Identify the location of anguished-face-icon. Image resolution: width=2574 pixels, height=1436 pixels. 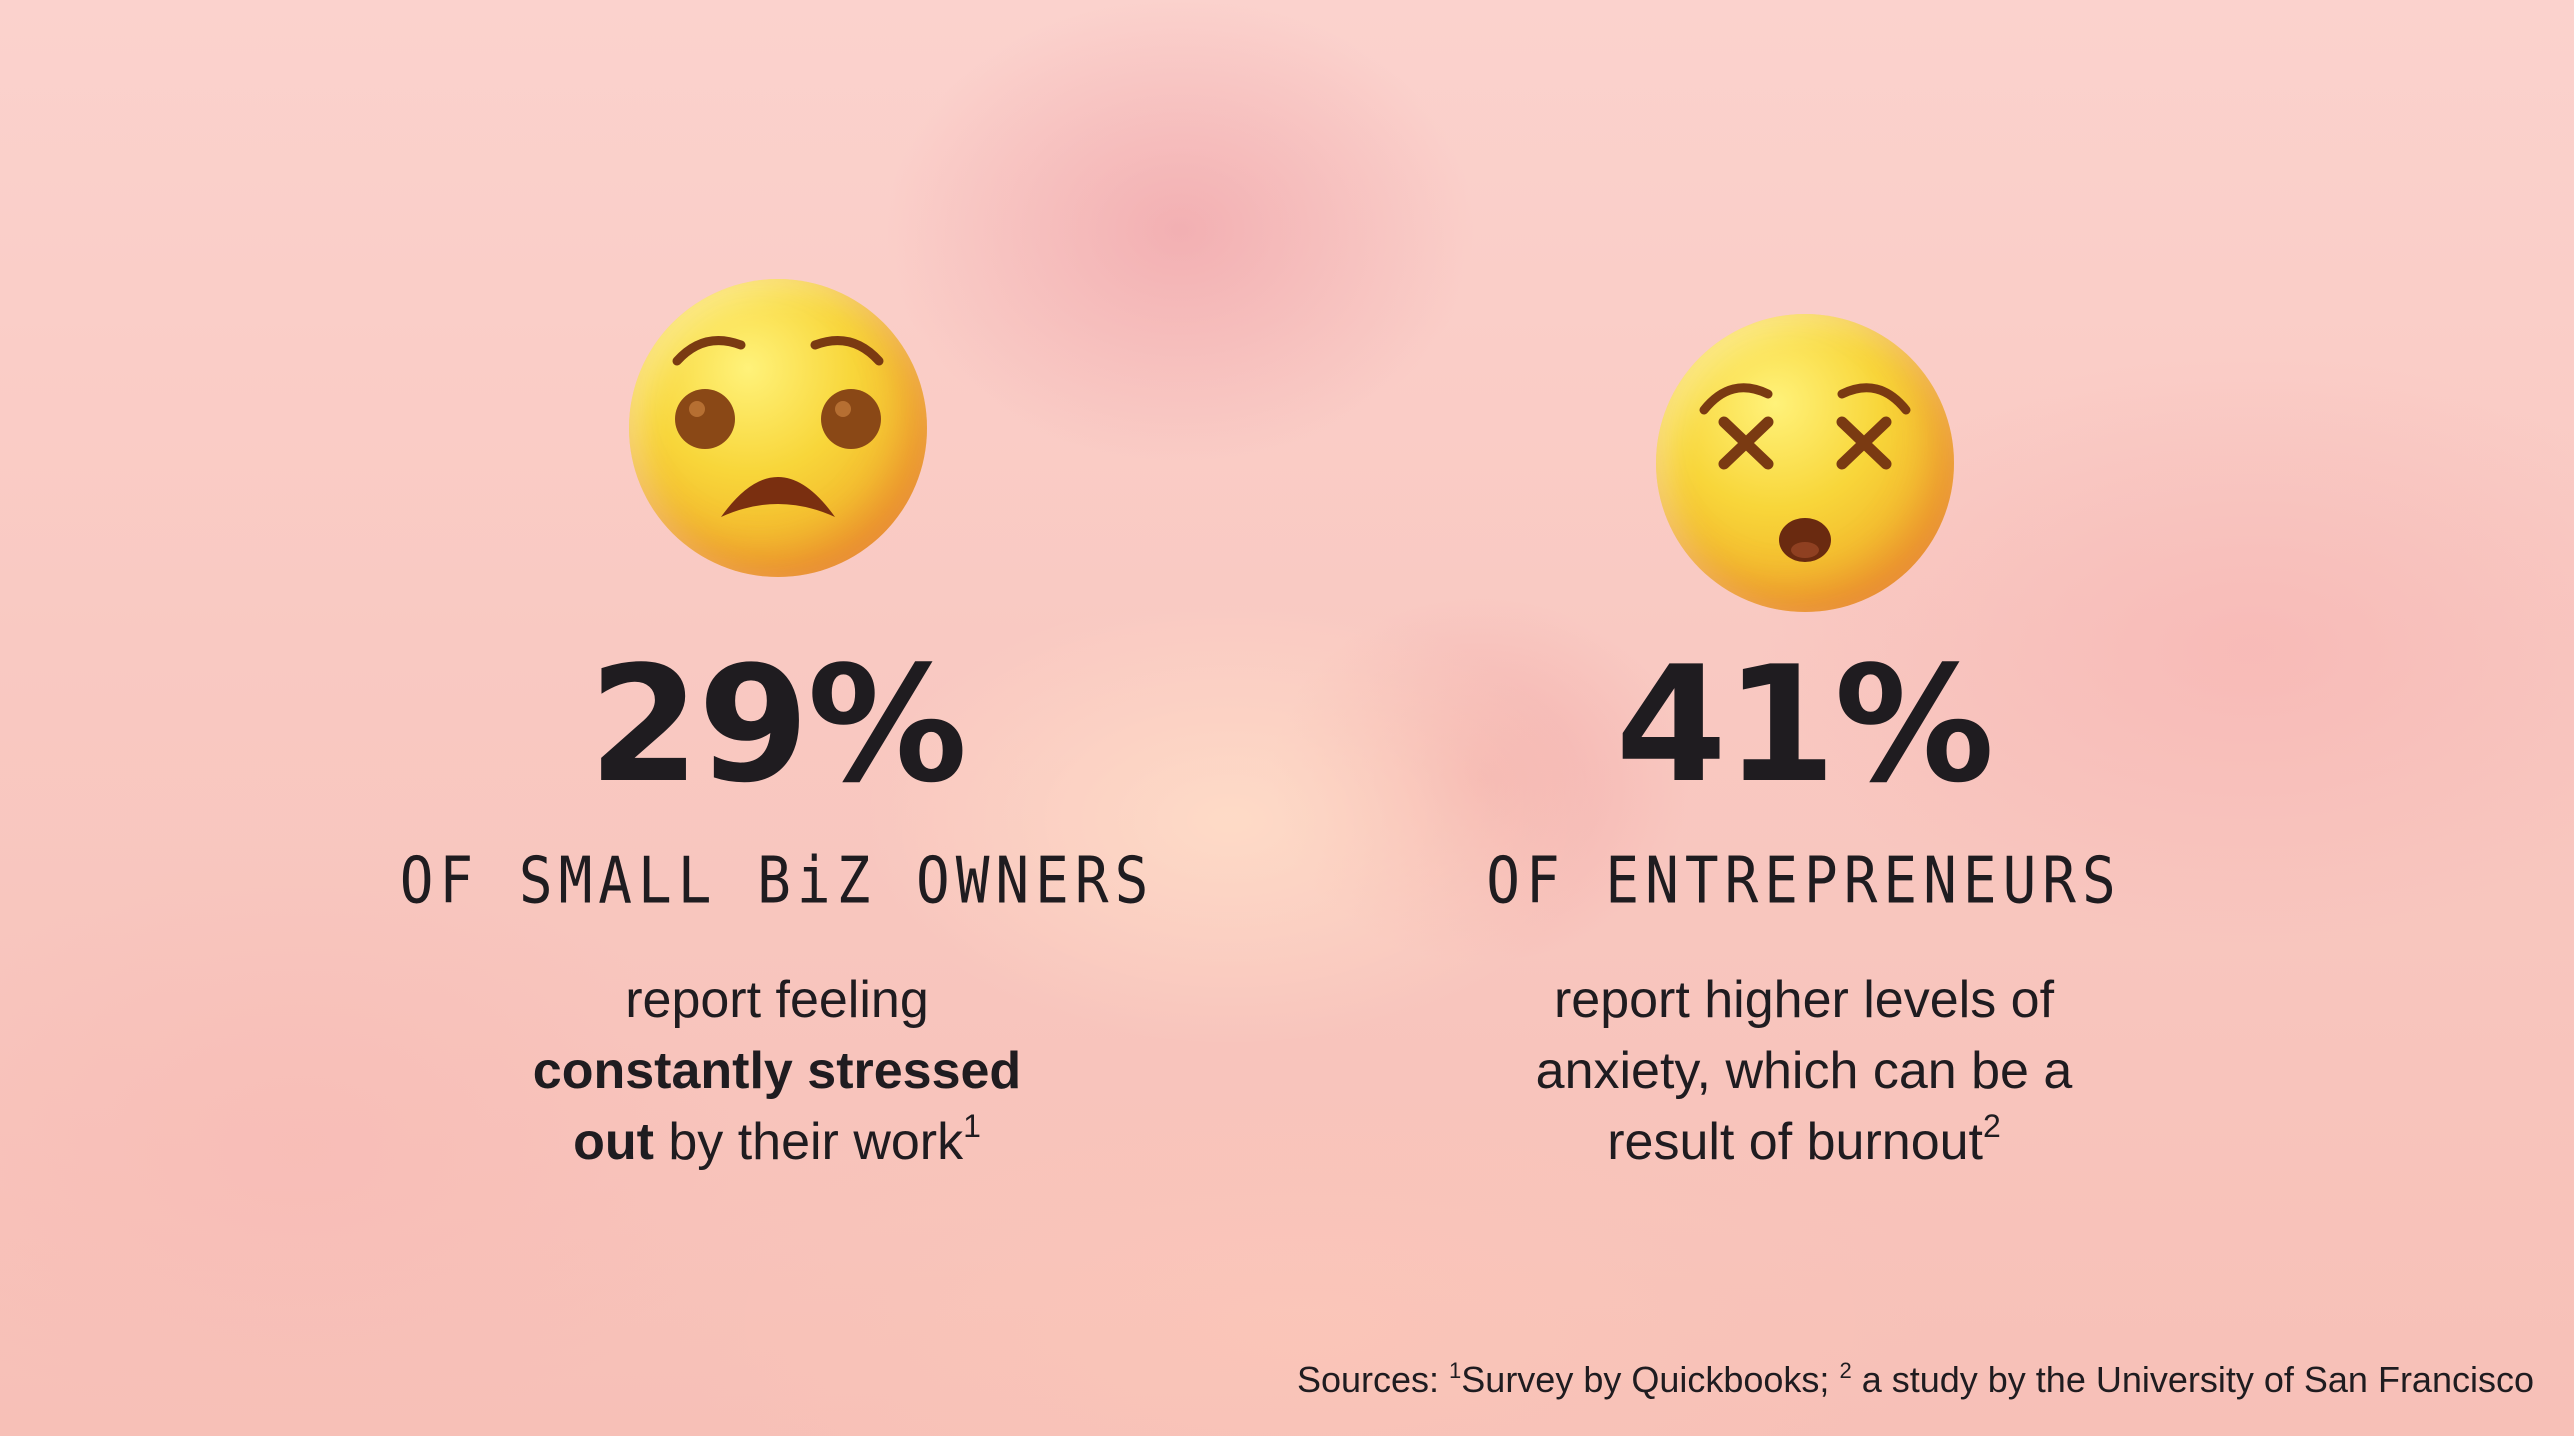
(778, 428).